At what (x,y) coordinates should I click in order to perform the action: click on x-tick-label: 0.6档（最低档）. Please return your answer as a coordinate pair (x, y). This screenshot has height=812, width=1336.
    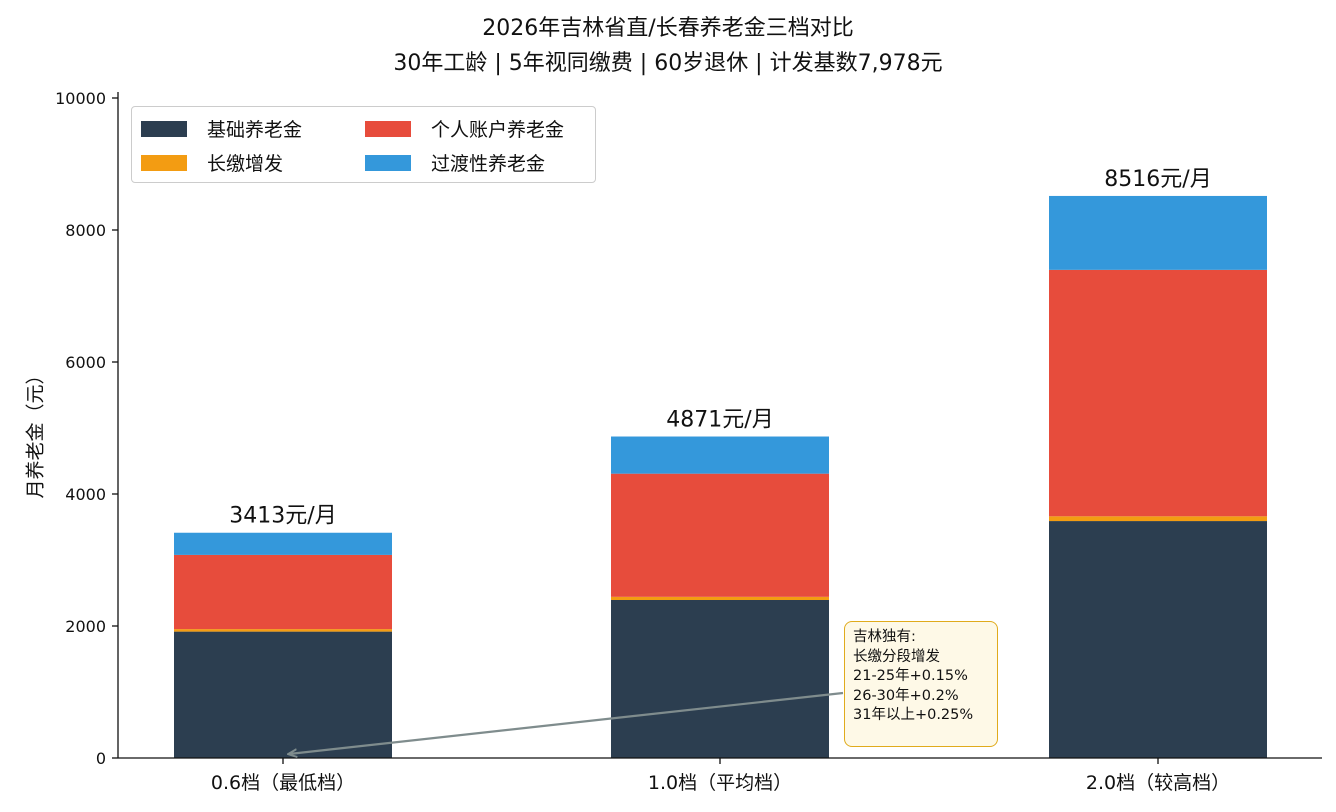
    Looking at the image, I should click on (283, 783).